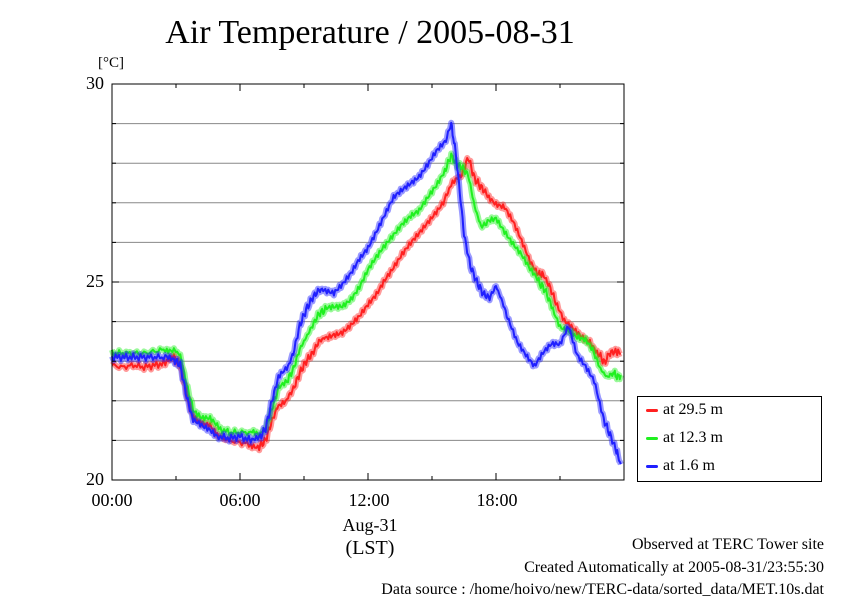  What do you see at coordinates (112, 500) in the screenshot?
I see `x-tick-label-0000: 00:00` at bounding box center [112, 500].